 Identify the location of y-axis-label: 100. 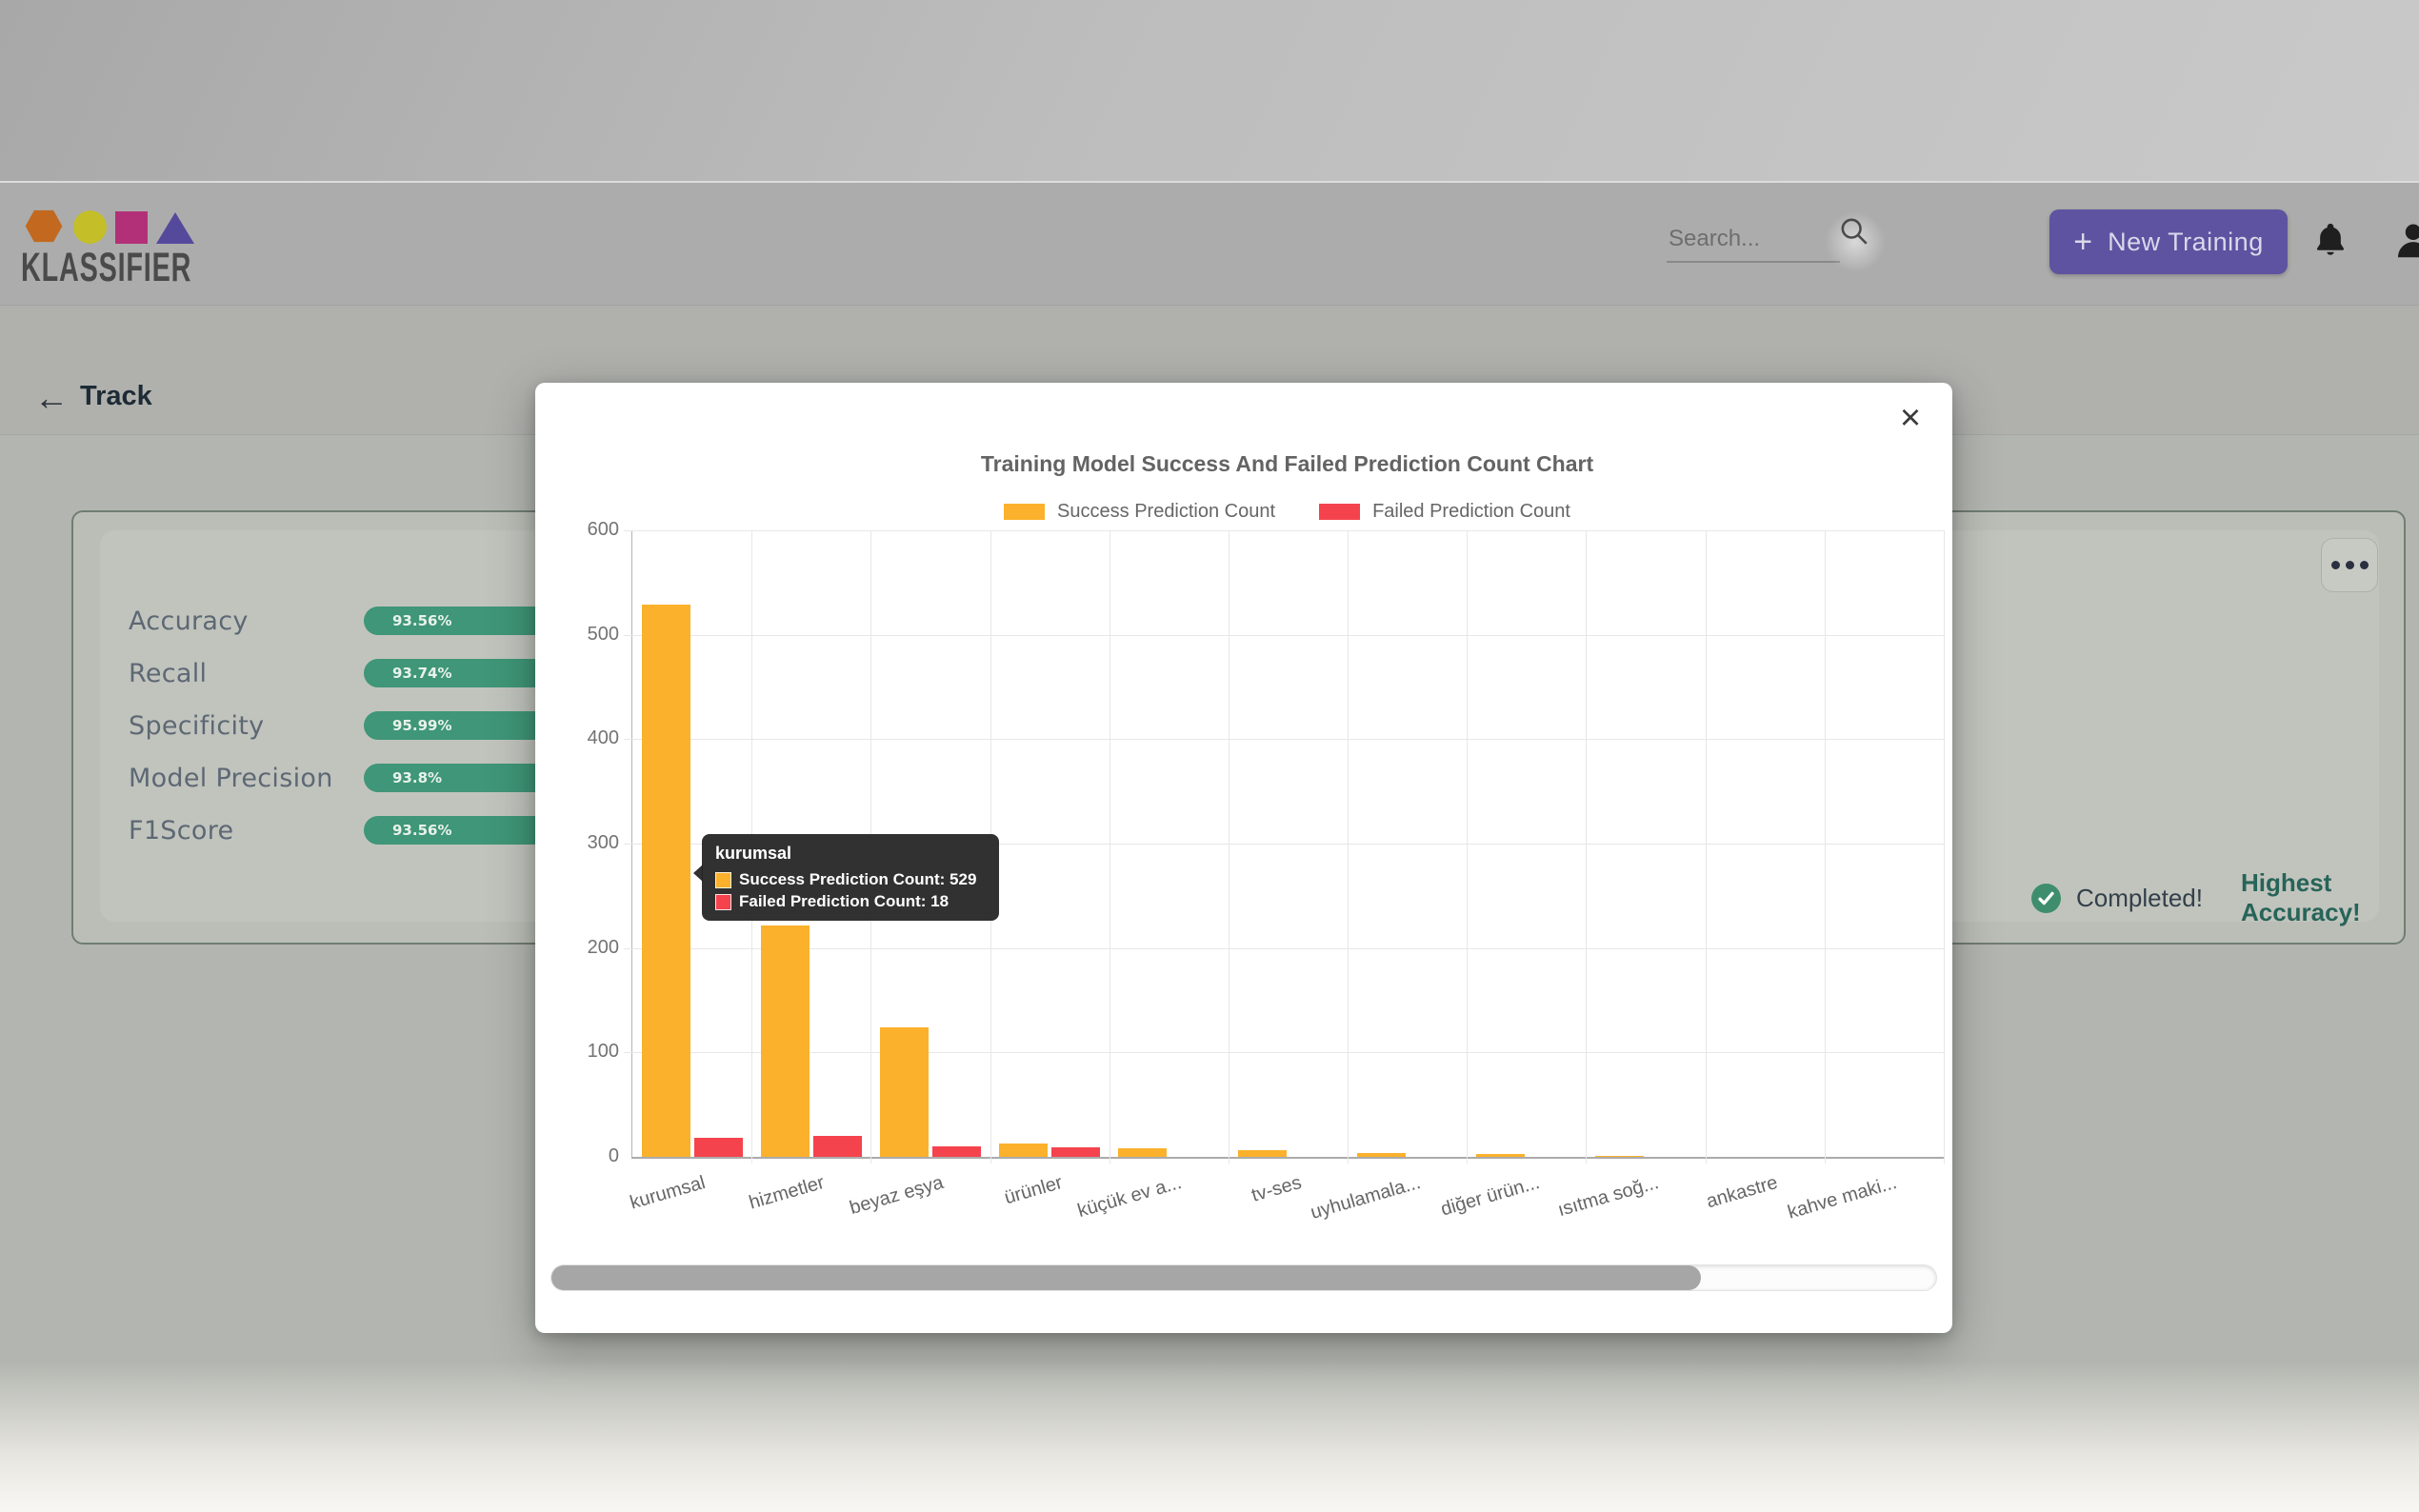
(603, 1052).